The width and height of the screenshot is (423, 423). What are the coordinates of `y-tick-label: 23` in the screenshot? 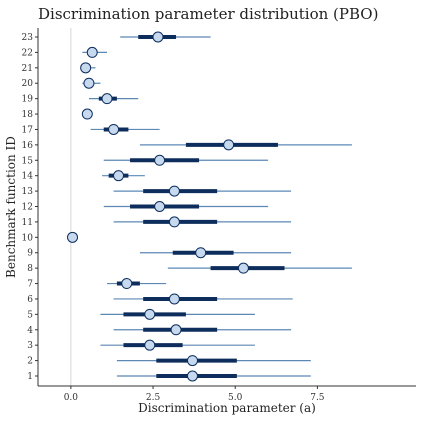 It's located at (28, 38).